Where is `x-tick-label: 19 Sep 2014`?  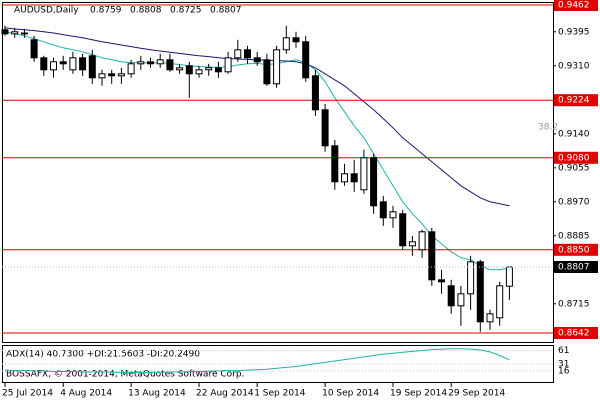
x-tick-label: 19 Sep 2014 is located at coordinates (418, 394).